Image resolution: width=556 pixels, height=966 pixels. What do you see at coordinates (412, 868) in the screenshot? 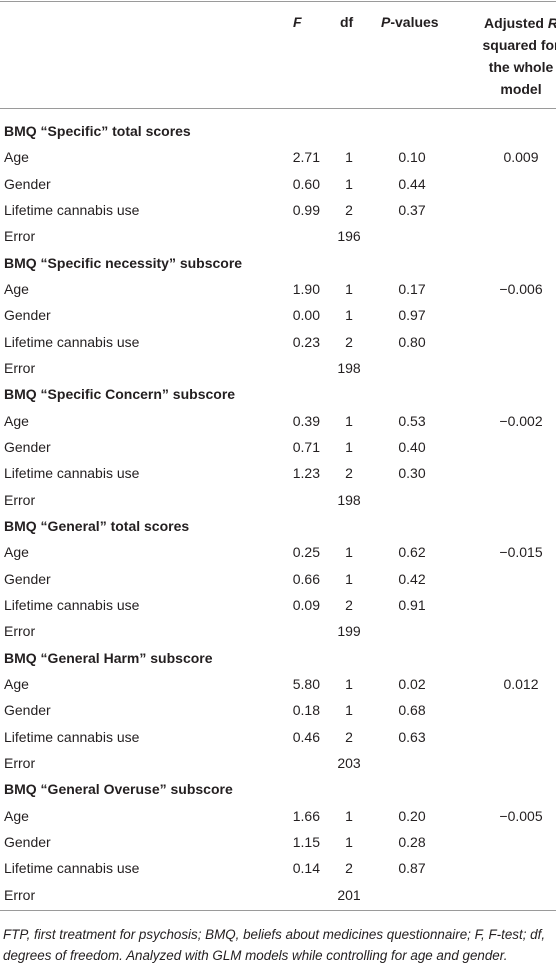
I see `cell-p: 0.87` at bounding box center [412, 868].